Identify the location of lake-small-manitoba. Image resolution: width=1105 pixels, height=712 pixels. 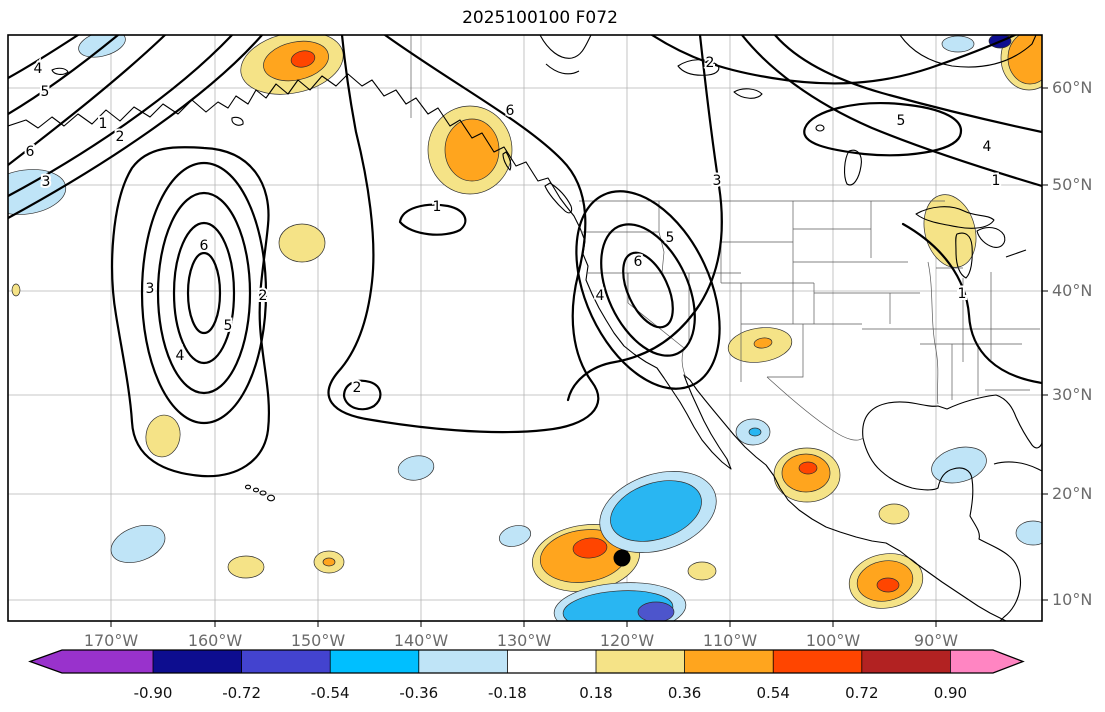
(820, 128).